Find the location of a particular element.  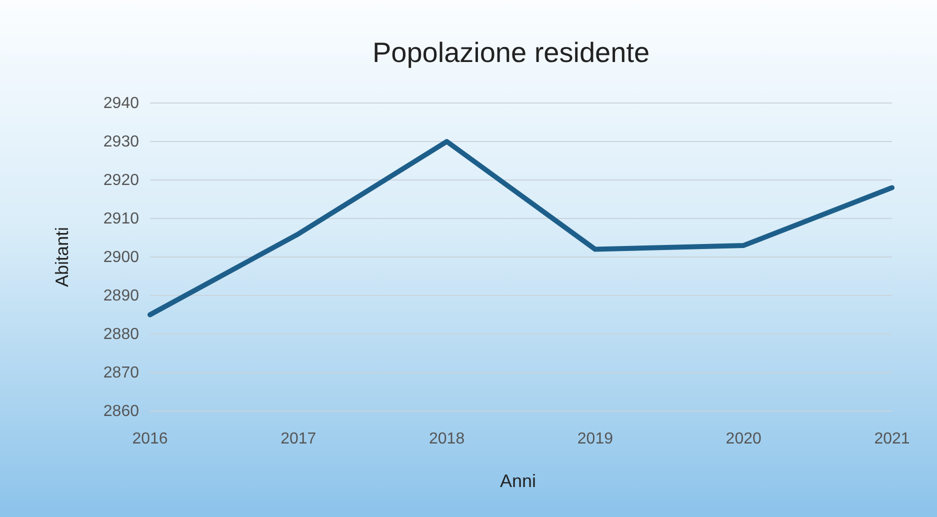

x-tick-label: 2018 is located at coordinates (447, 439).